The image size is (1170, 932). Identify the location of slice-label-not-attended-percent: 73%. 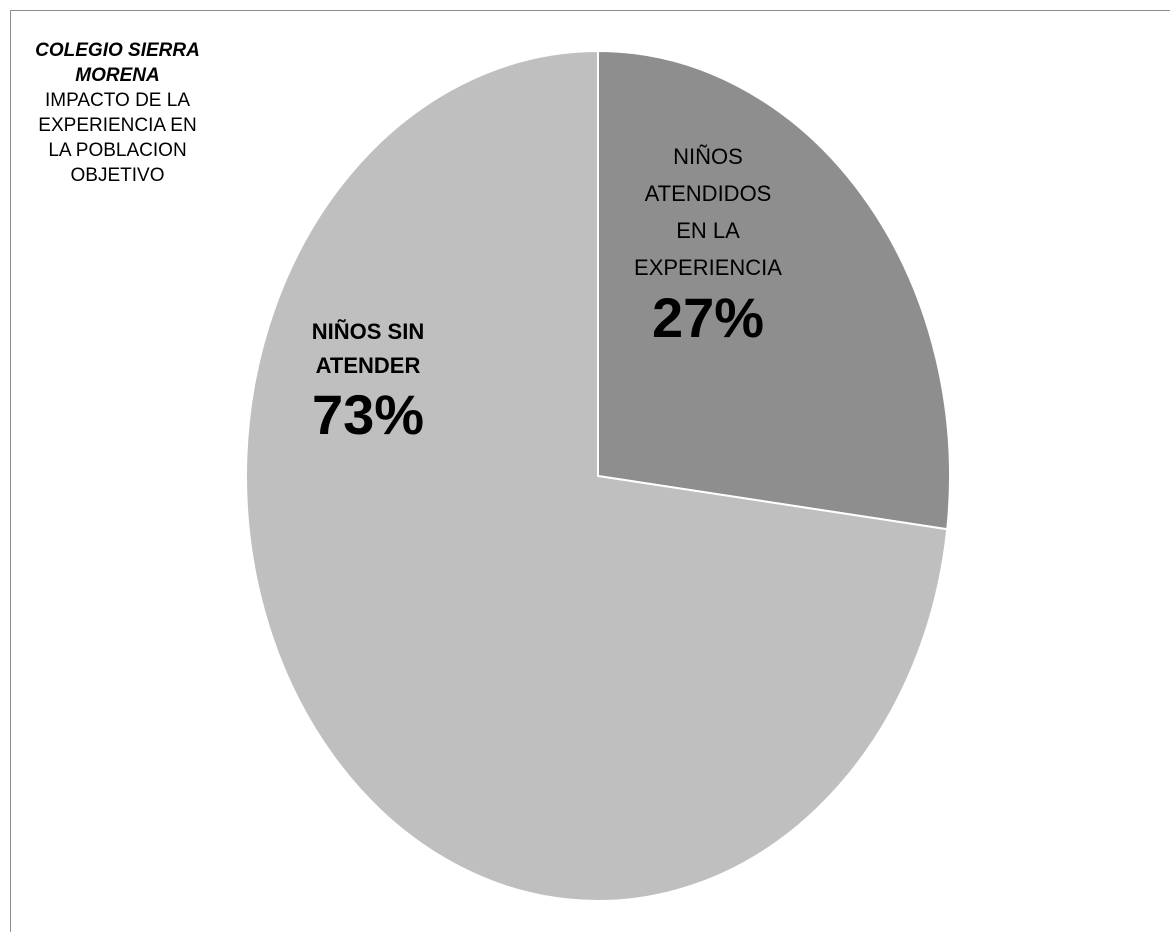
(368, 414).